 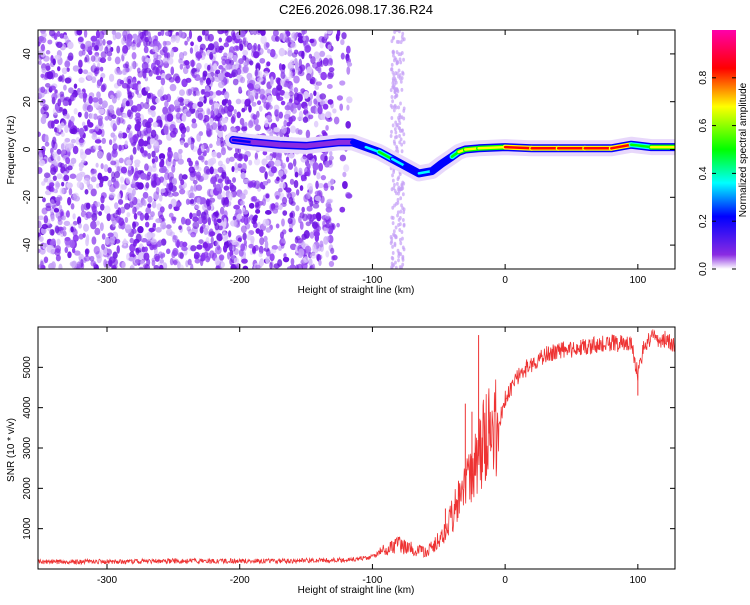 I want to click on spectrogram-x-tick-label: 0, so click(x=505, y=280).